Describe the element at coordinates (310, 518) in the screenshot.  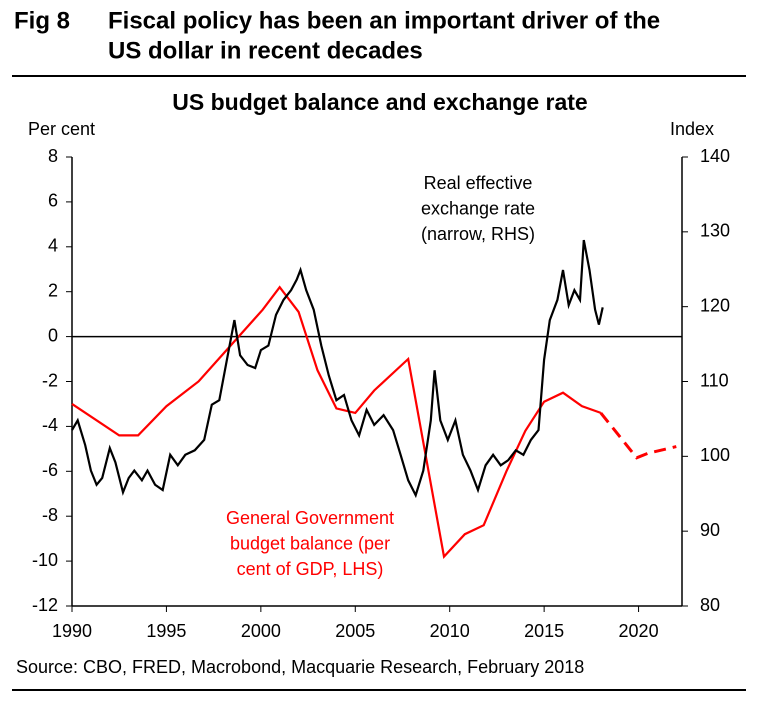
I see `series-label: General Government` at that location.